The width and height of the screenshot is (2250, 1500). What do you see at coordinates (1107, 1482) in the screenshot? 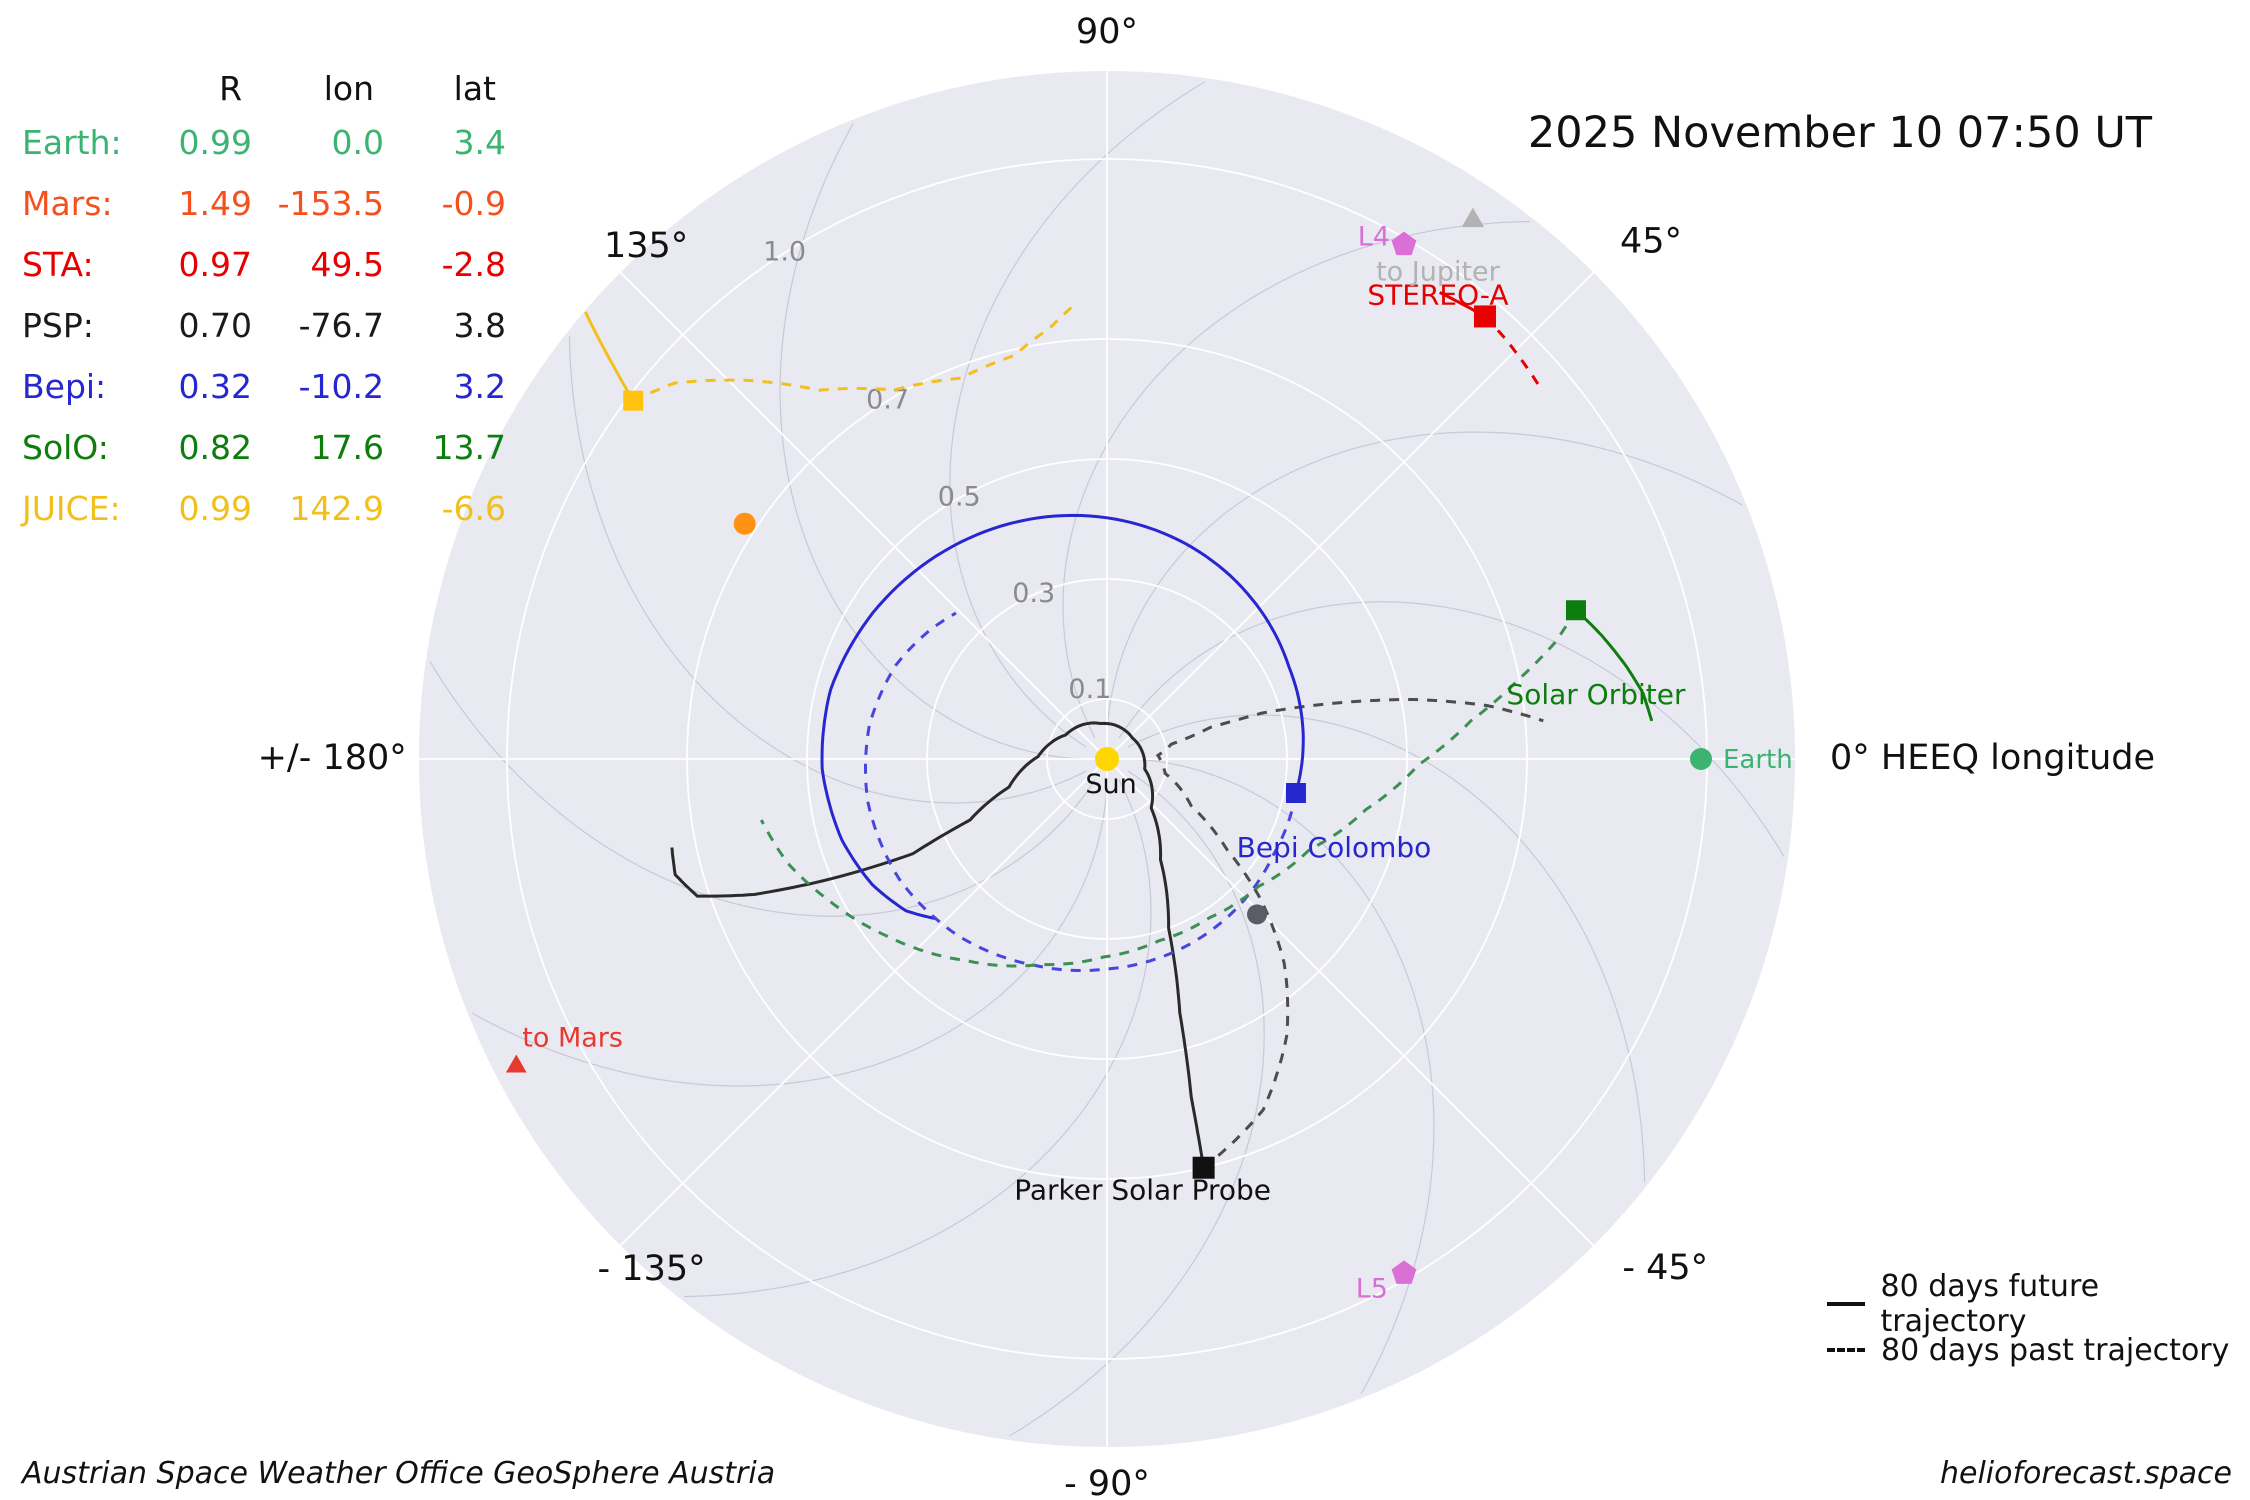
I see `angle-label: - 90°` at bounding box center [1107, 1482].